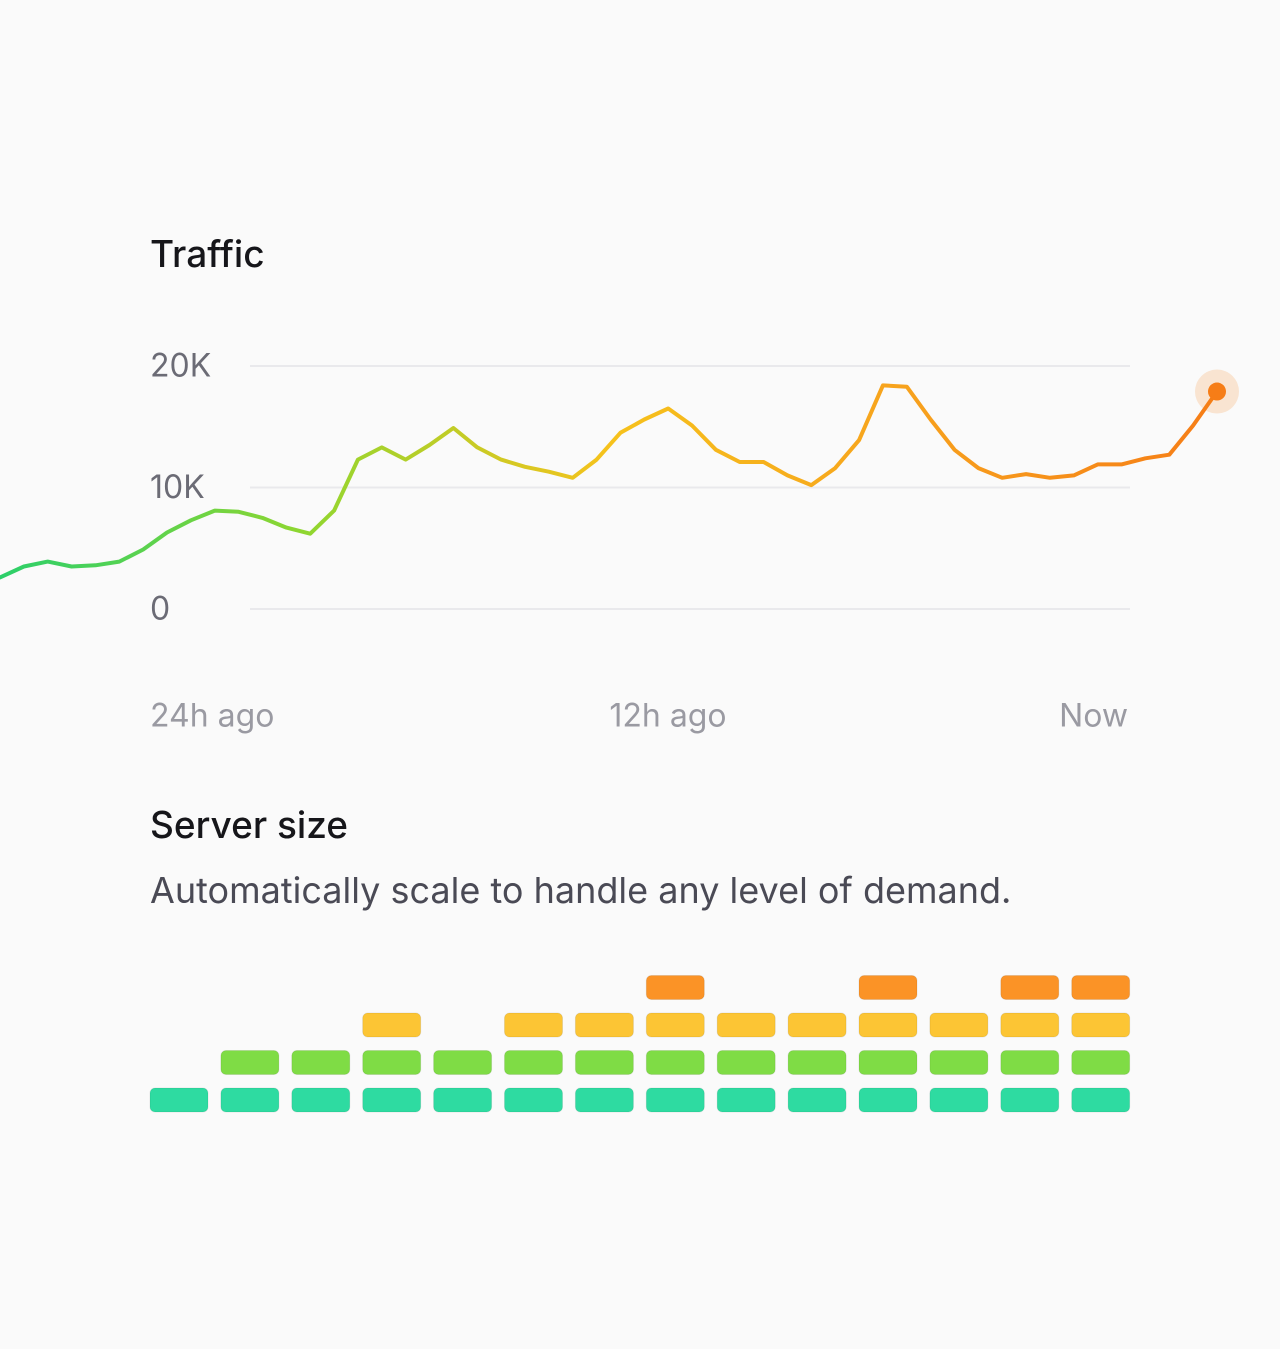 The width and height of the screenshot is (1280, 1349). I want to click on y-tick-label: 10K, so click(177, 486).